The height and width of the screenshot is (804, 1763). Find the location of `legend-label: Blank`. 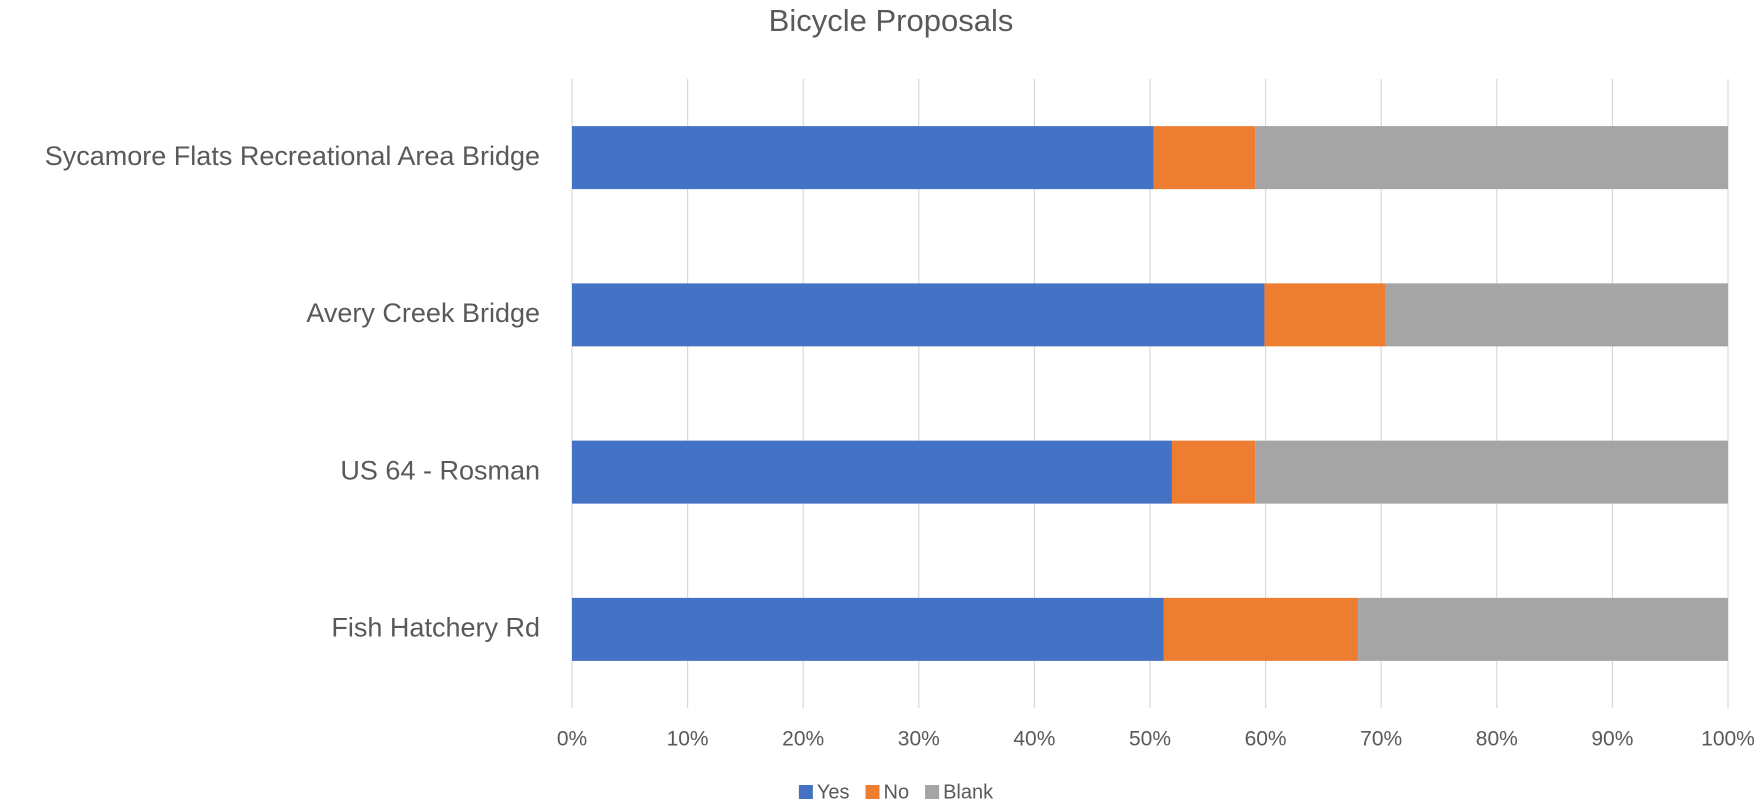

legend-label: Blank is located at coordinates (968, 792).